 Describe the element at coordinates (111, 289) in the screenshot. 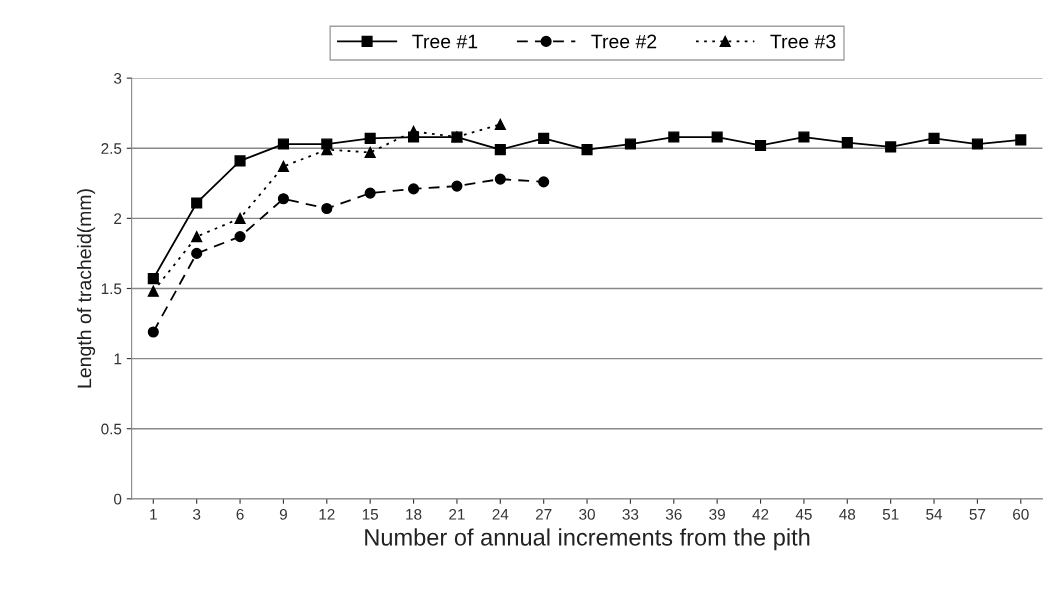

I see `y-tick-label: 1.5` at that location.